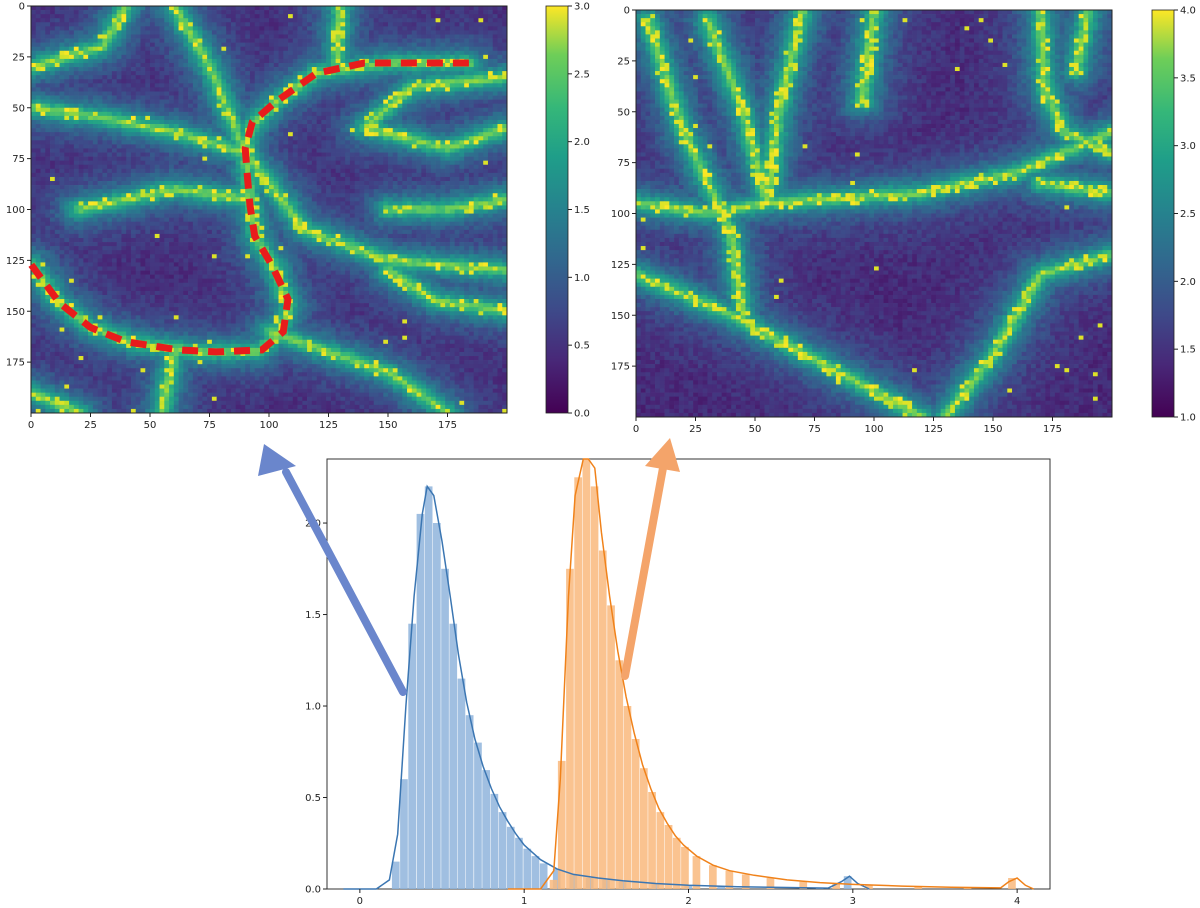 The image size is (1200, 908). I want to click on right-colorbar-bar, so click(1163, 213).